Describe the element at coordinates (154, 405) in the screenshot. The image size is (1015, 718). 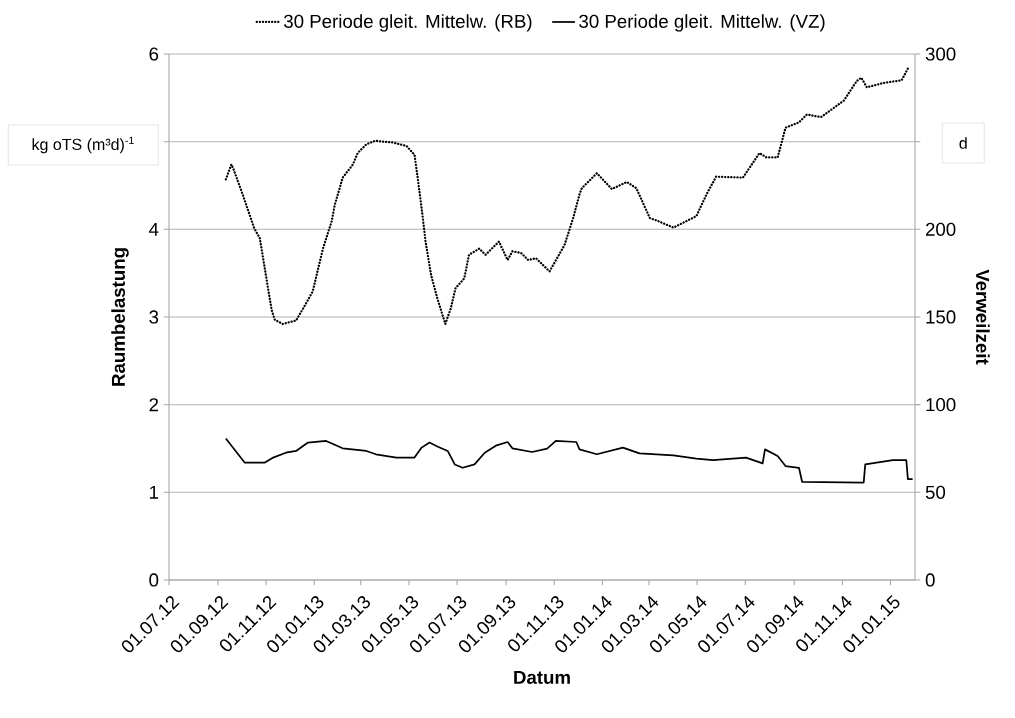
I see `y-tick-label: 2` at that location.